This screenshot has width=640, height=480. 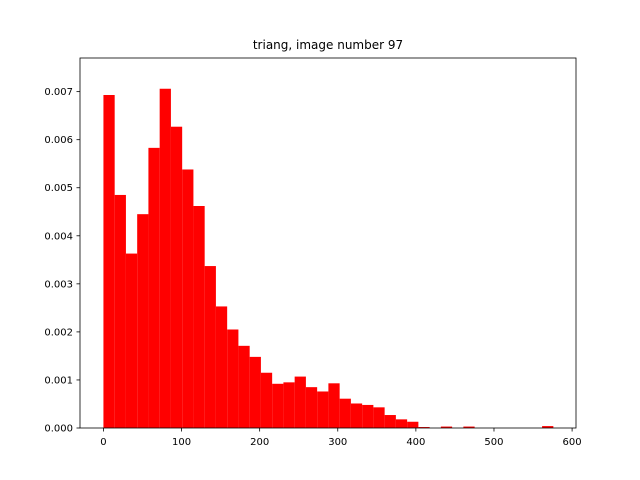 What do you see at coordinates (58, 92) in the screenshot?
I see `y-tick-label: 0.007` at bounding box center [58, 92].